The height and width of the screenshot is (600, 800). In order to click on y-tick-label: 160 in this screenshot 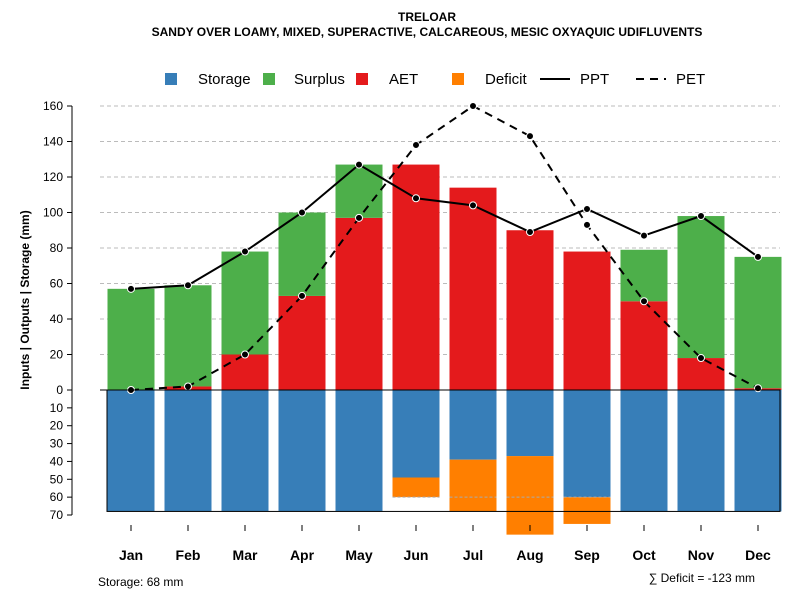, I will do `click(53, 106)`.